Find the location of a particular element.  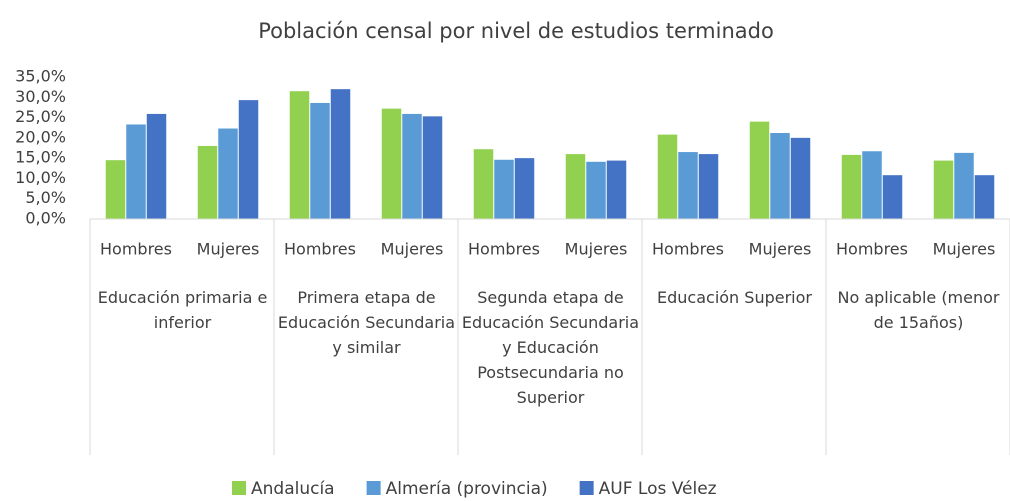

y-tick-label: 25,0% is located at coordinates (40, 116).